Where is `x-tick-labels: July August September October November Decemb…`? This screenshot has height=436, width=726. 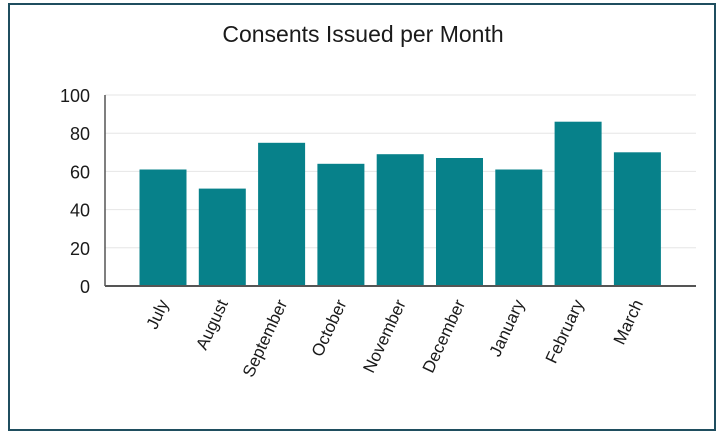
x-tick-labels: July August September October November Decemb… is located at coordinates (395, 338).